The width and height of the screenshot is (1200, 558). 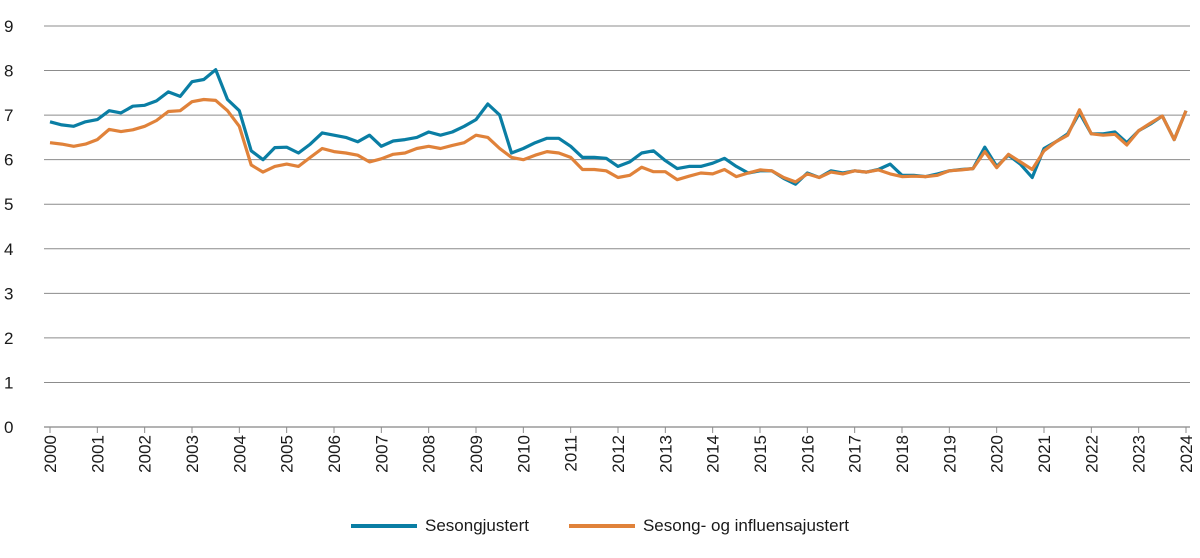 I want to click on legend-item-influensajustert: Sesong- og influensajustert, so click(x=708, y=526).